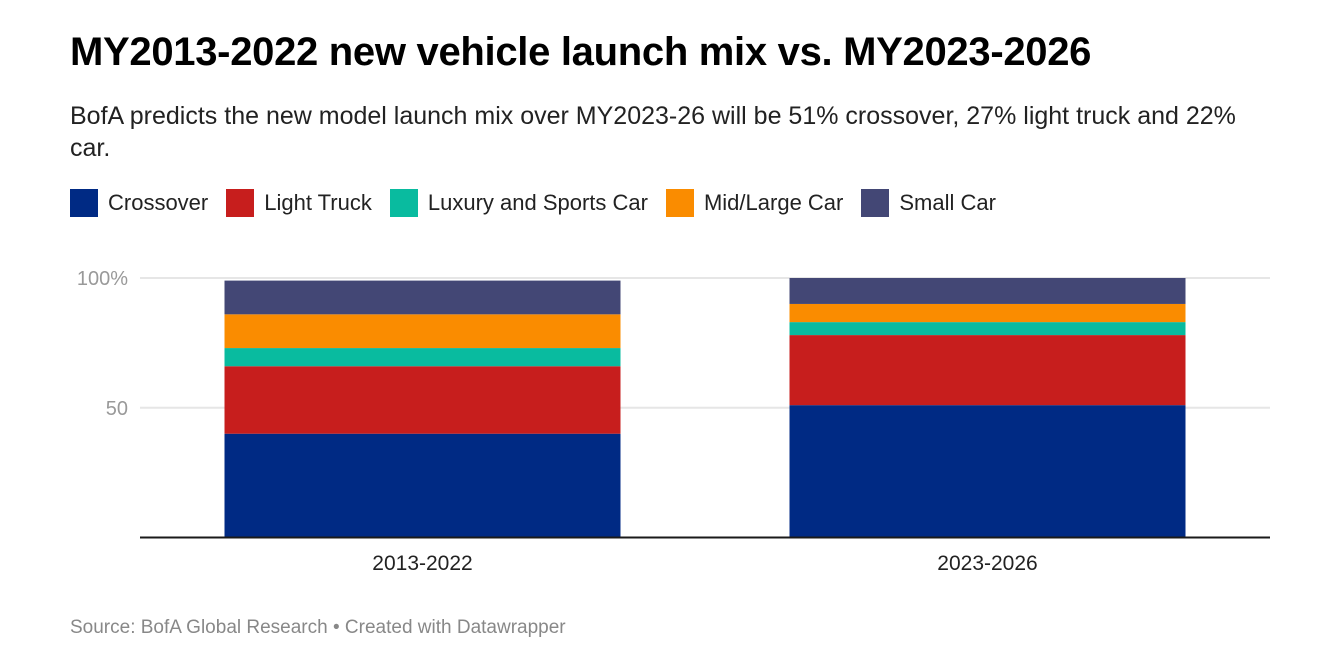  What do you see at coordinates (947, 202) in the screenshot?
I see `legend-label: Small Car` at bounding box center [947, 202].